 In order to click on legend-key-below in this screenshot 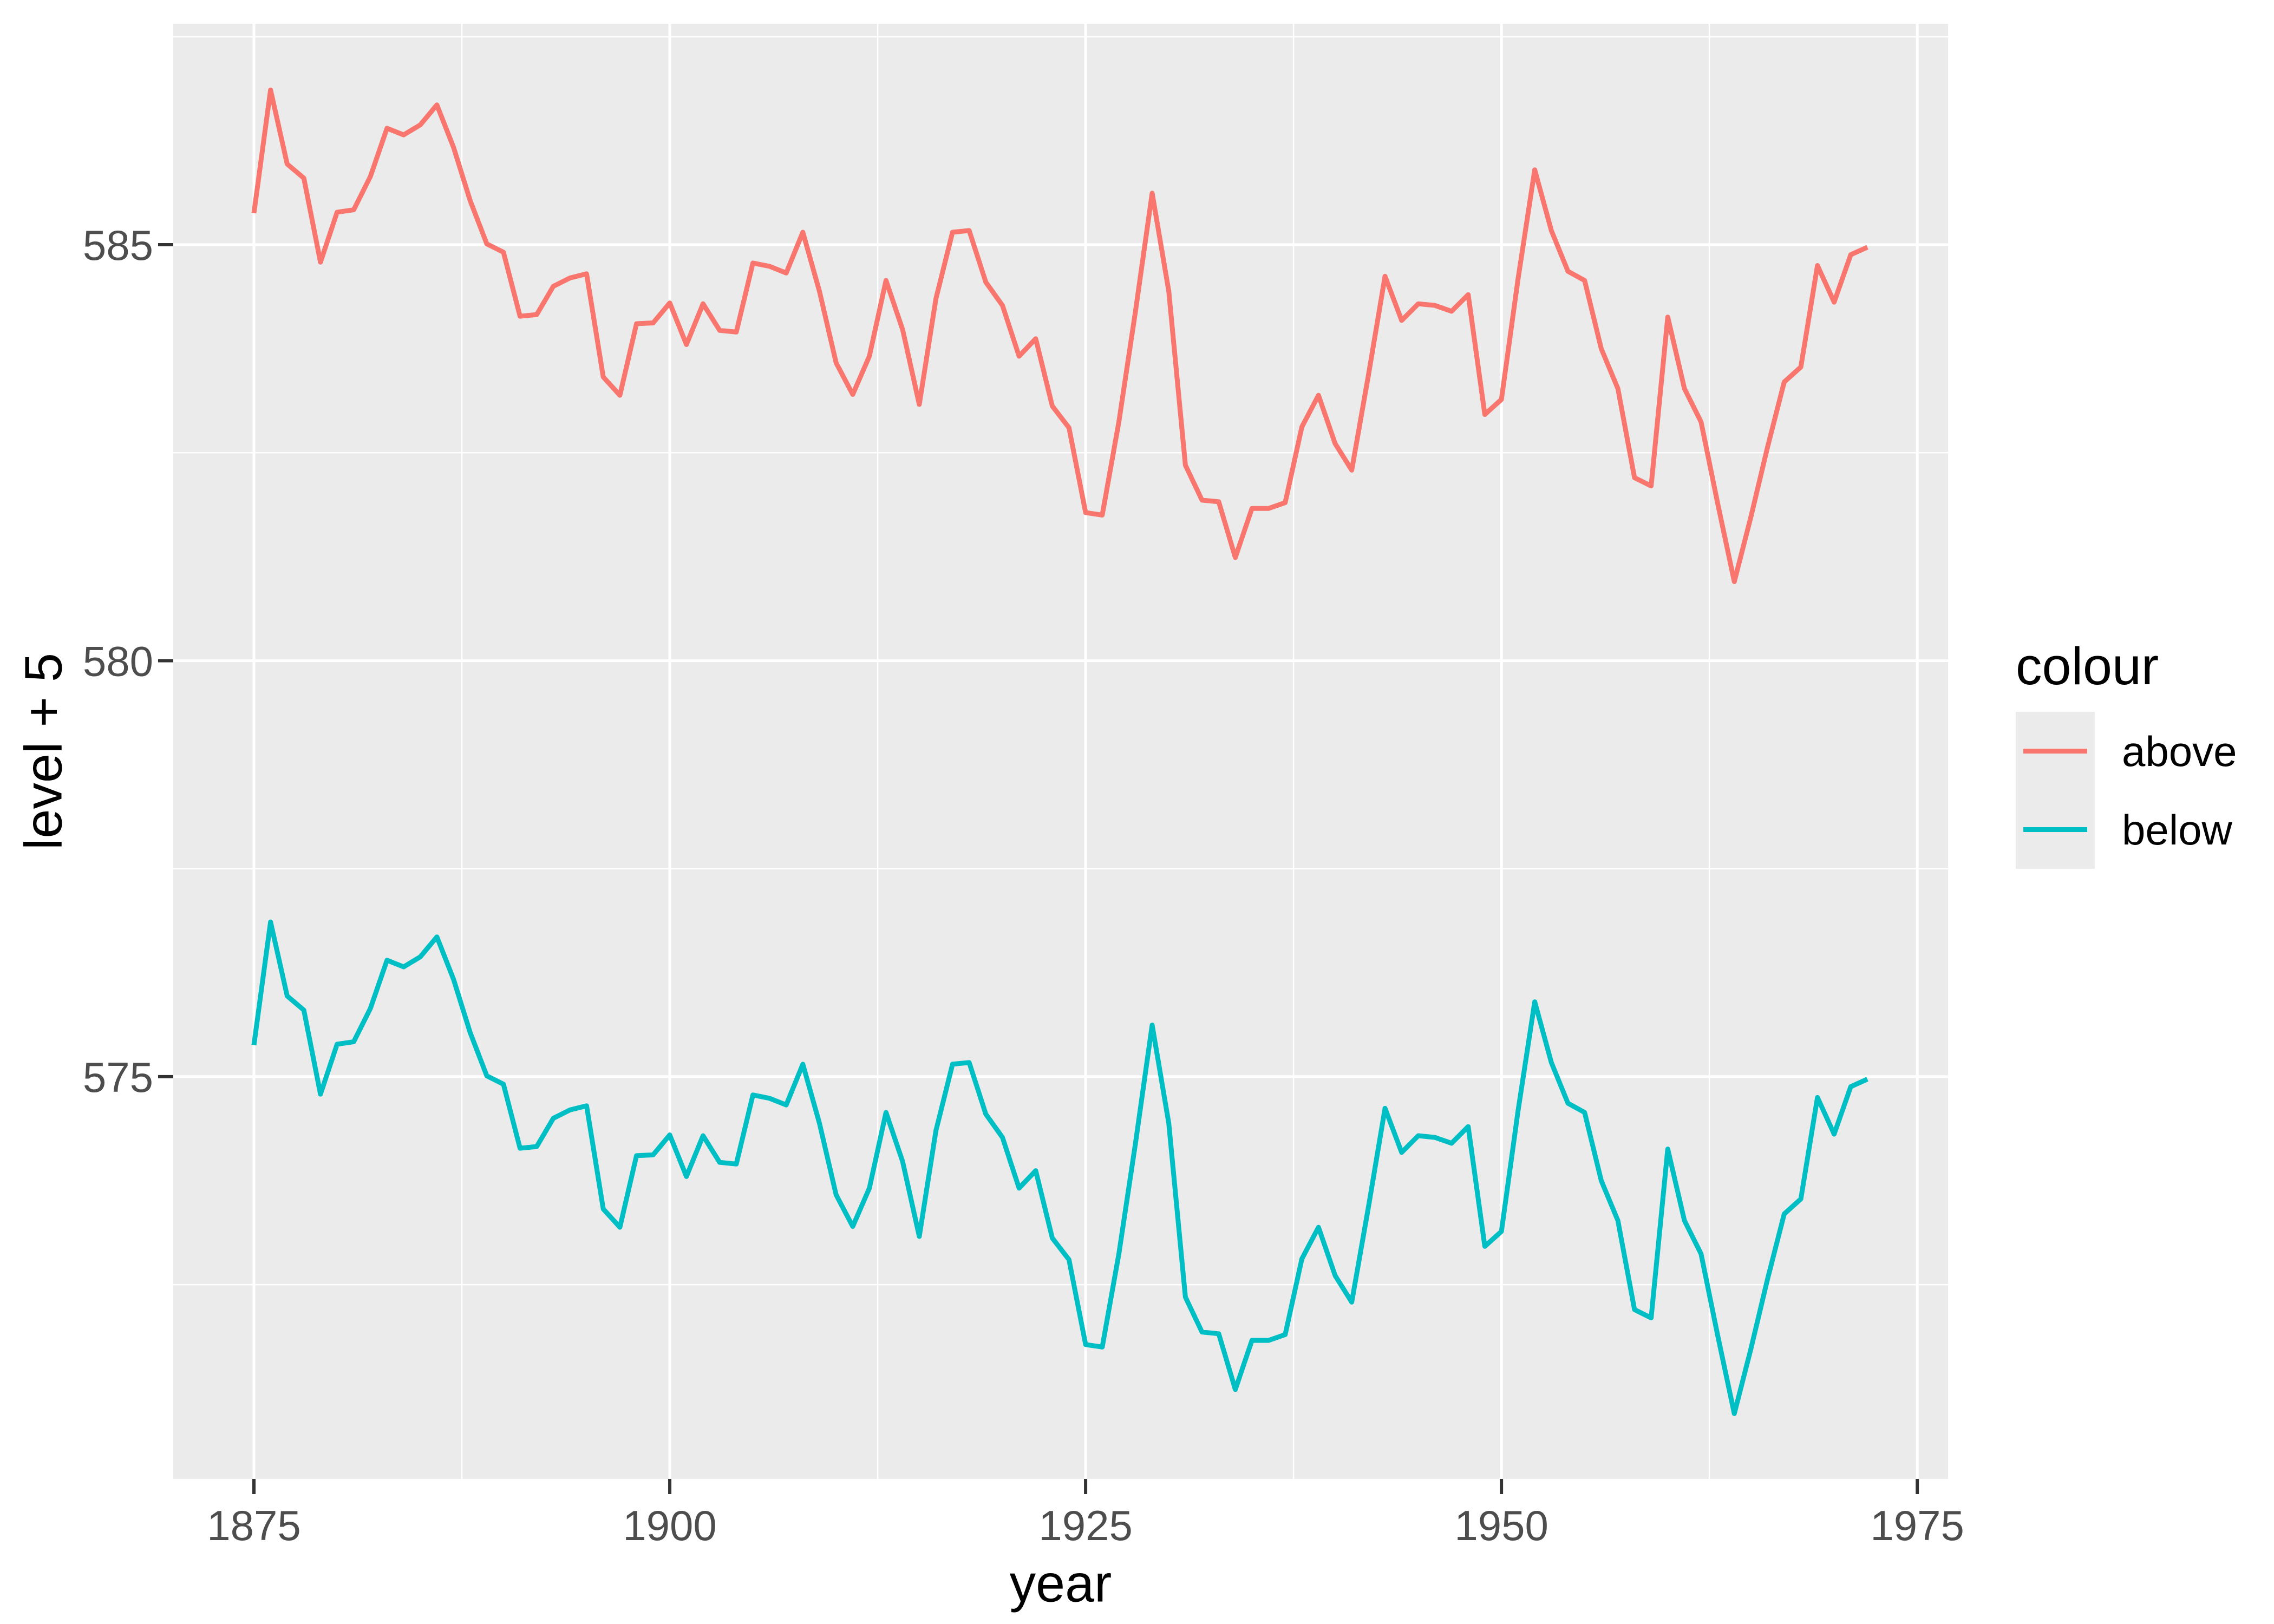, I will do `click(2056, 829)`.